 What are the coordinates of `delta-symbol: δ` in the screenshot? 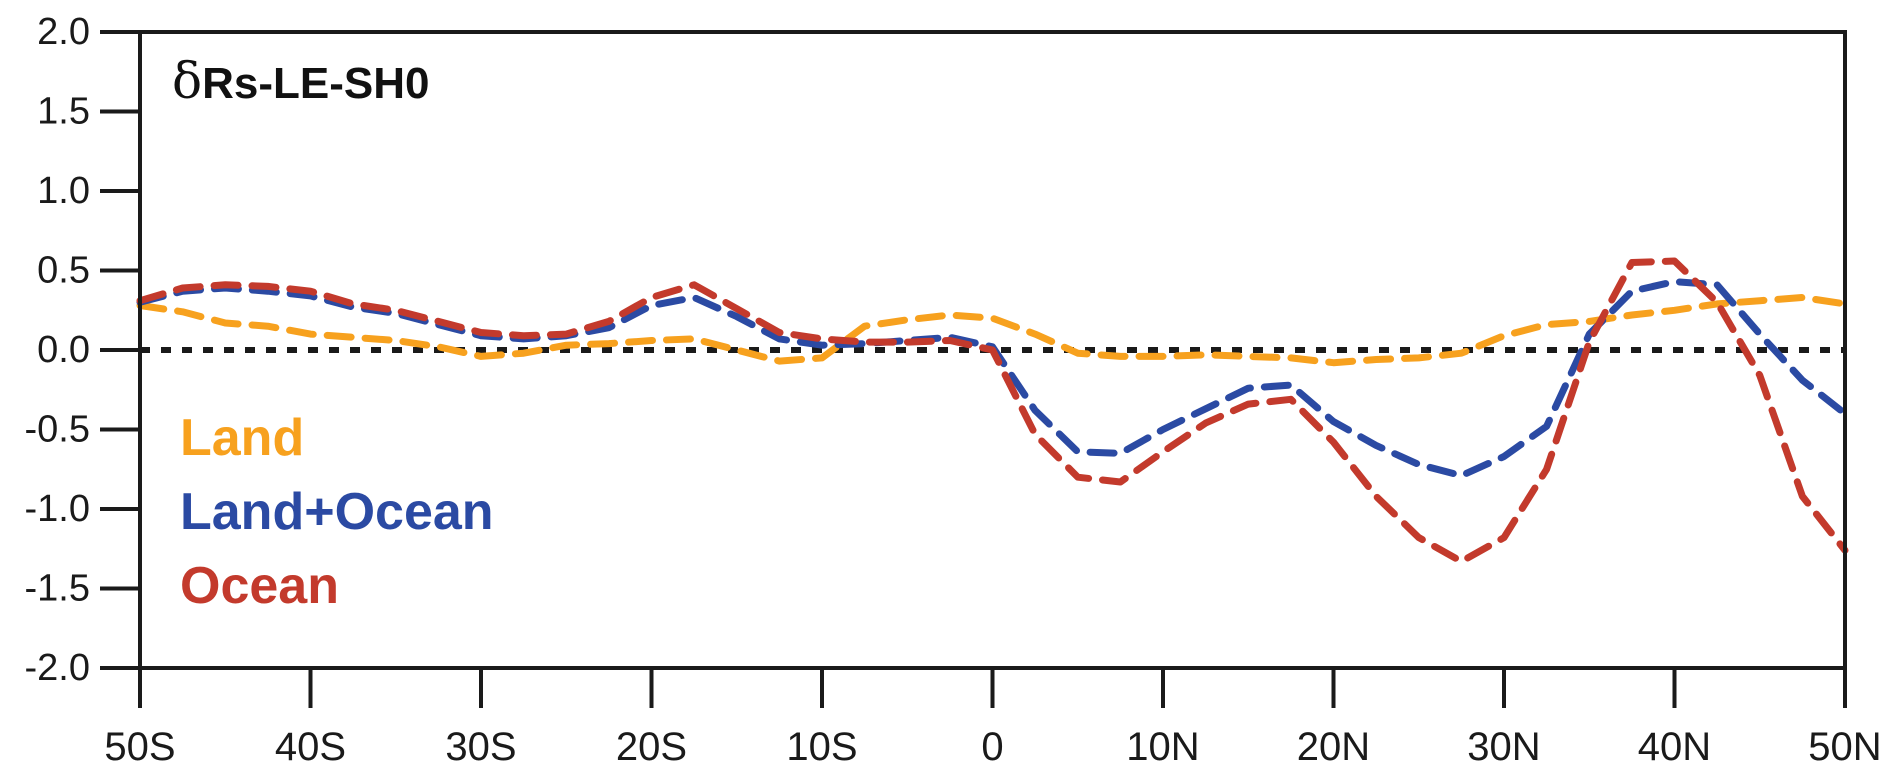 It's located at (187, 81).